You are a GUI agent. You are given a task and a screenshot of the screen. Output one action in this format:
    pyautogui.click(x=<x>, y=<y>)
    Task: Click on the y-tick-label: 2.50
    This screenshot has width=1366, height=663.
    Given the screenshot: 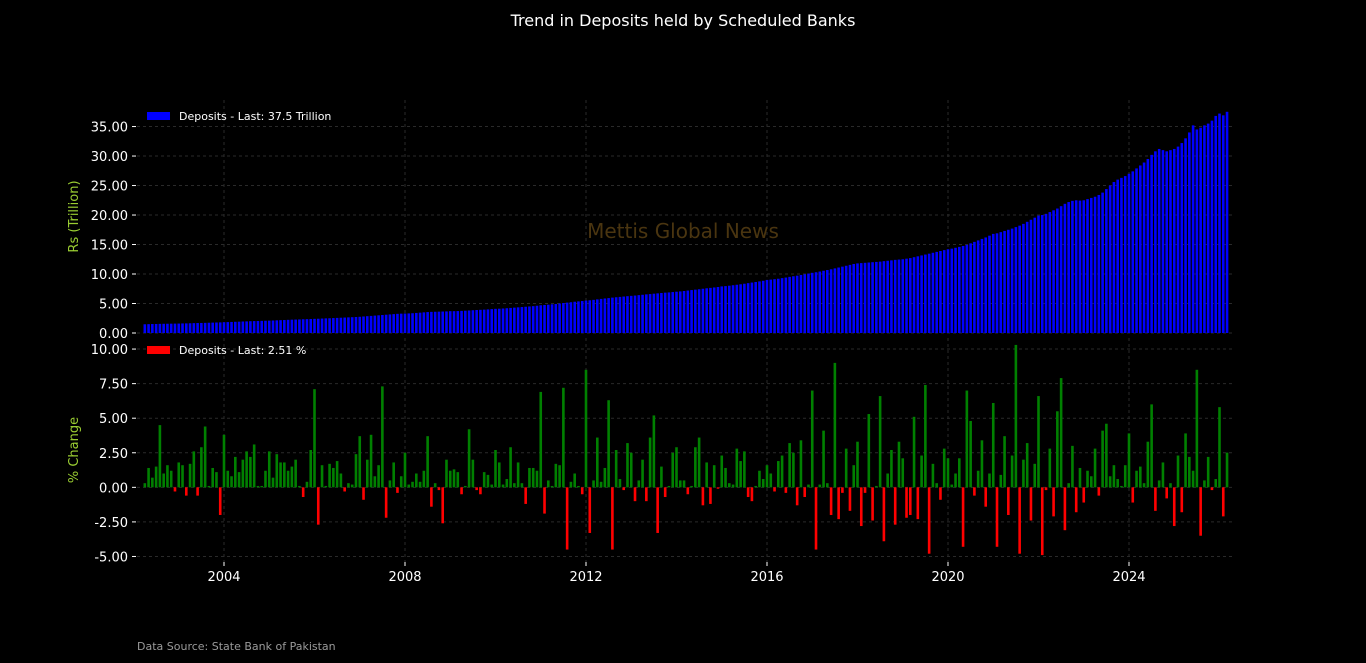 What is the action you would take?
    pyautogui.click(x=113, y=454)
    